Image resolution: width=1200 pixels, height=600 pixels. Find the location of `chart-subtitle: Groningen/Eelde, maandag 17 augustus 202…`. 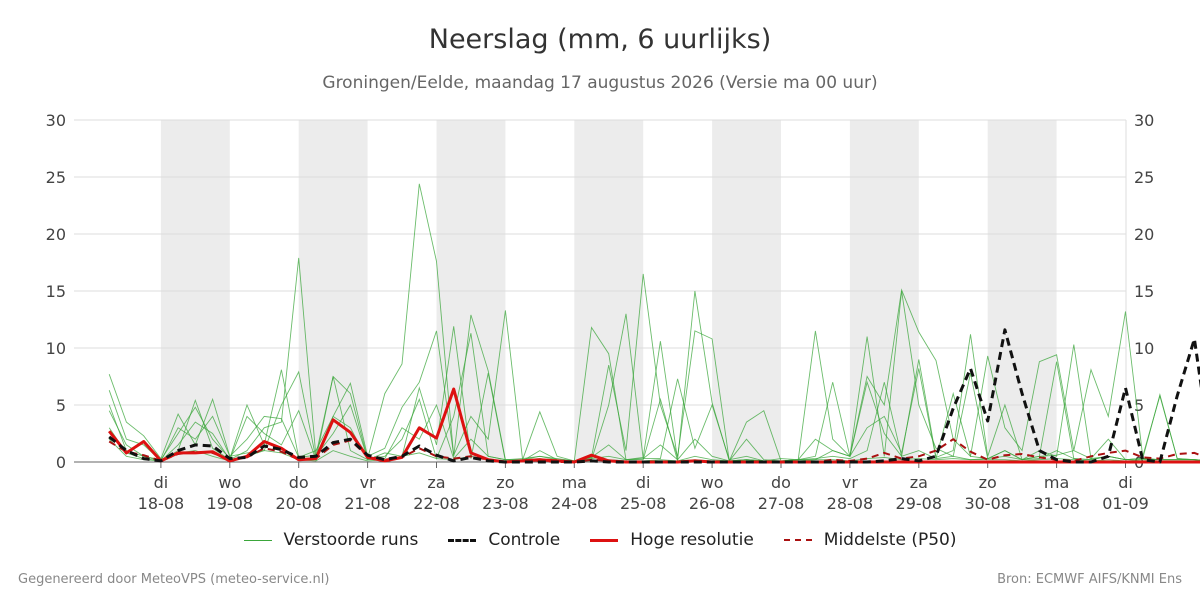

chart-subtitle: Groningen/Eelde, maandag 17 augustus 202… is located at coordinates (600, 83).